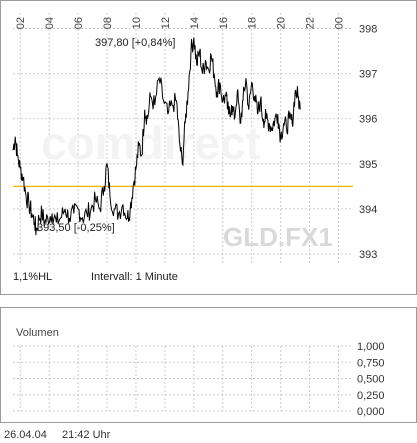 Image resolution: width=417 pixels, height=443 pixels. I want to click on y-tick-label: 393, so click(368, 255).